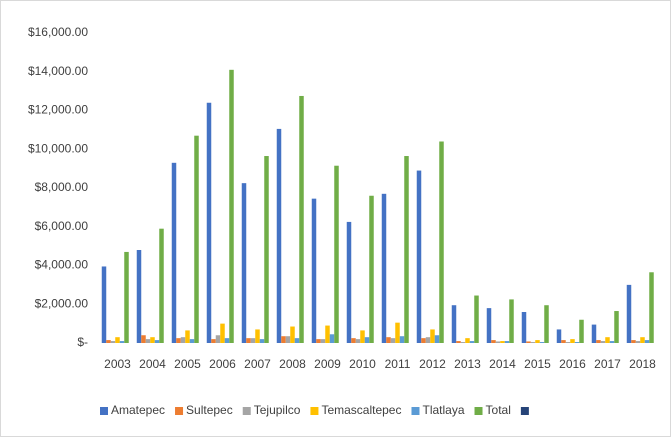 Image resolution: width=671 pixels, height=437 pixels. What do you see at coordinates (82, 342) in the screenshot?
I see `y-tick-label: $-` at bounding box center [82, 342].